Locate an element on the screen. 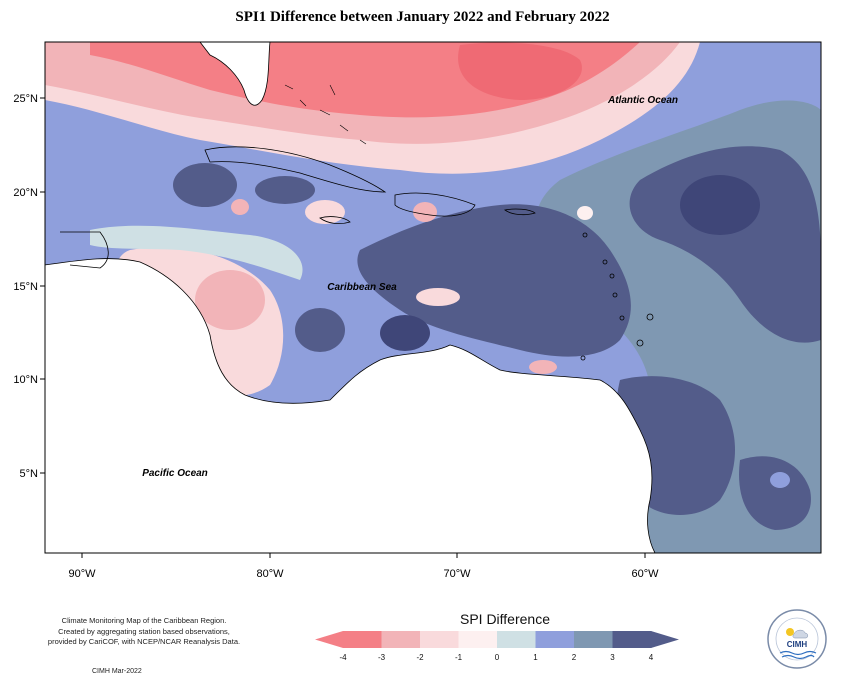 This screenshot has height=684, width=845. lat-label-25: 25°N is located at coordinates (25, 99).